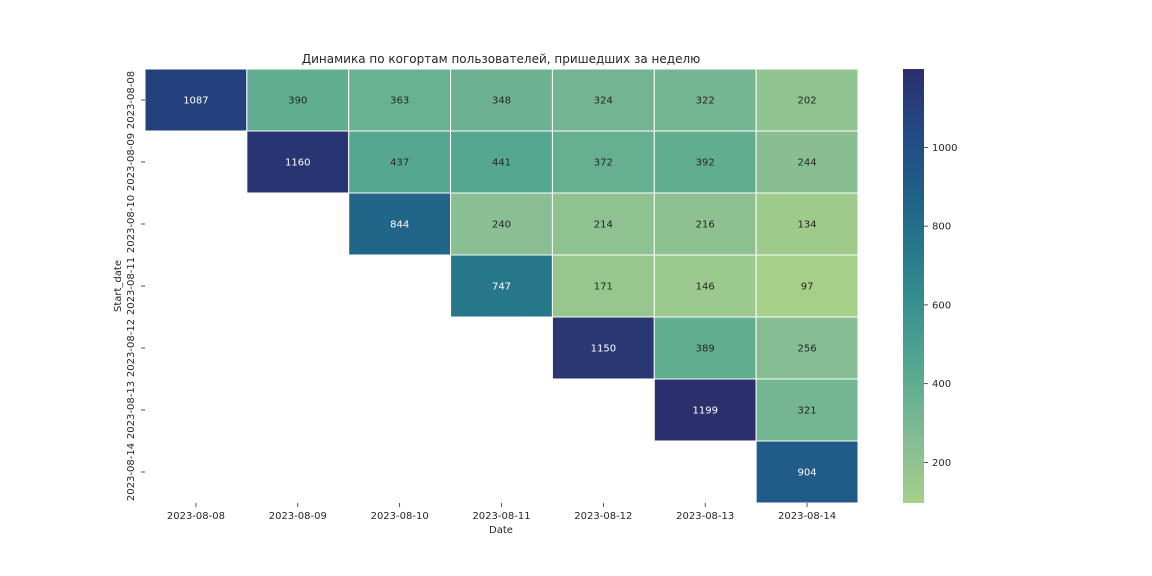 Image resolution: width=1152 pixels, height=576 pixels. Describe the element at coordinates (399, 163) in the screenshot. I see `cell-value-label: 437` at that location.